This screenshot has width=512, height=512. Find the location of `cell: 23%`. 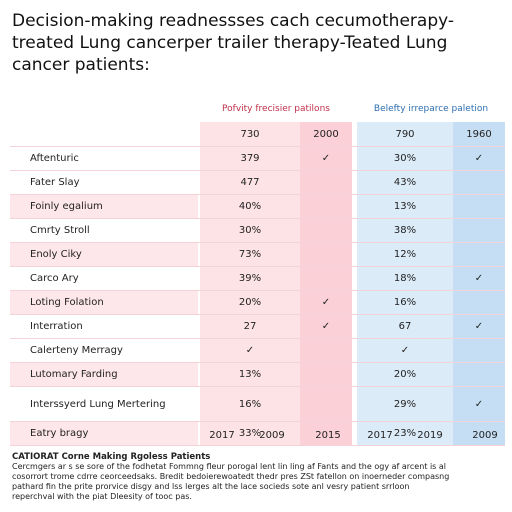

cell: 23% is located at coordinates (405, 433).